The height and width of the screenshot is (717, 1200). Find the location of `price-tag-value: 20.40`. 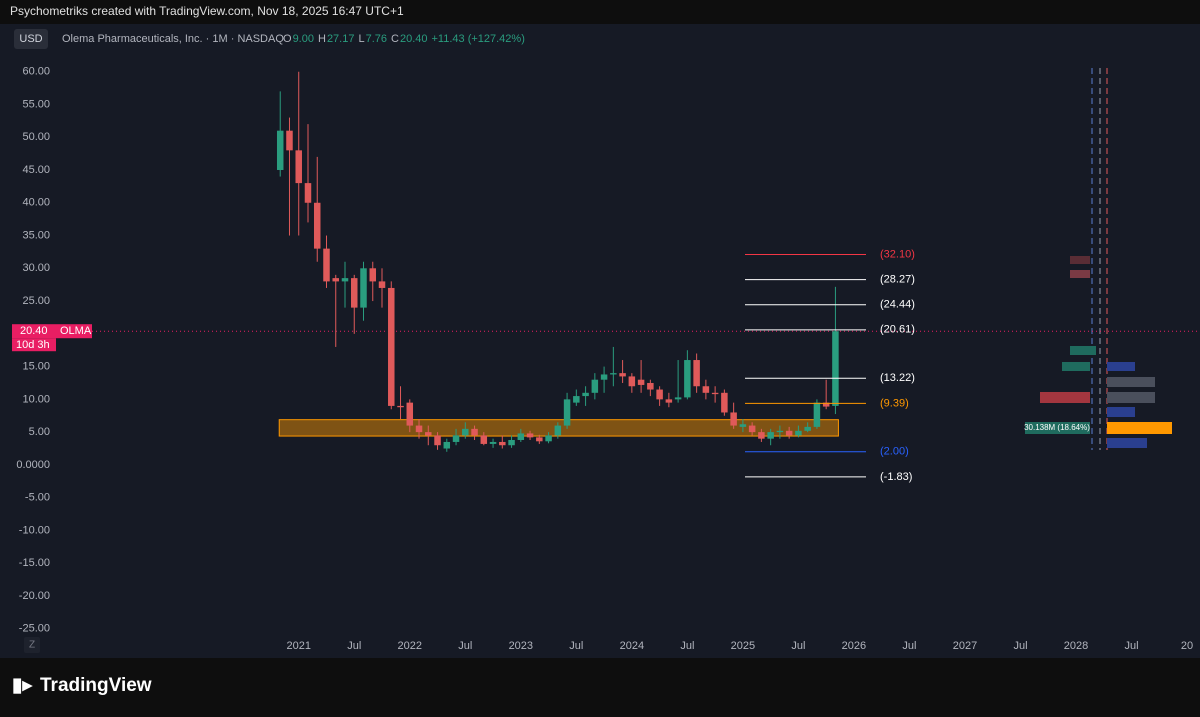

price-tag-value: 20.40 is located at coordinates (34, 331).